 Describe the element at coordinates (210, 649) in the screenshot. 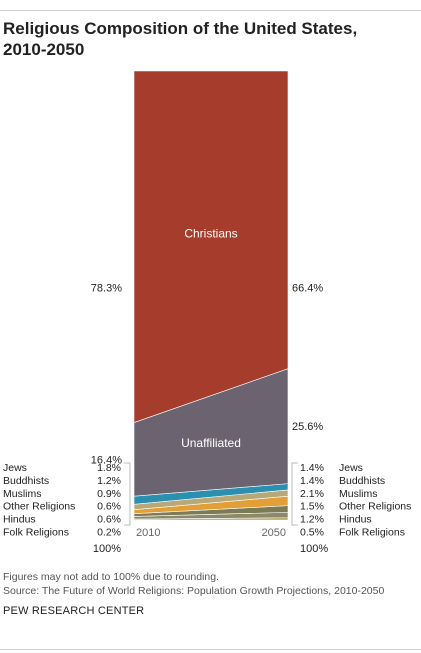

I see `bottom-rule` at that location.